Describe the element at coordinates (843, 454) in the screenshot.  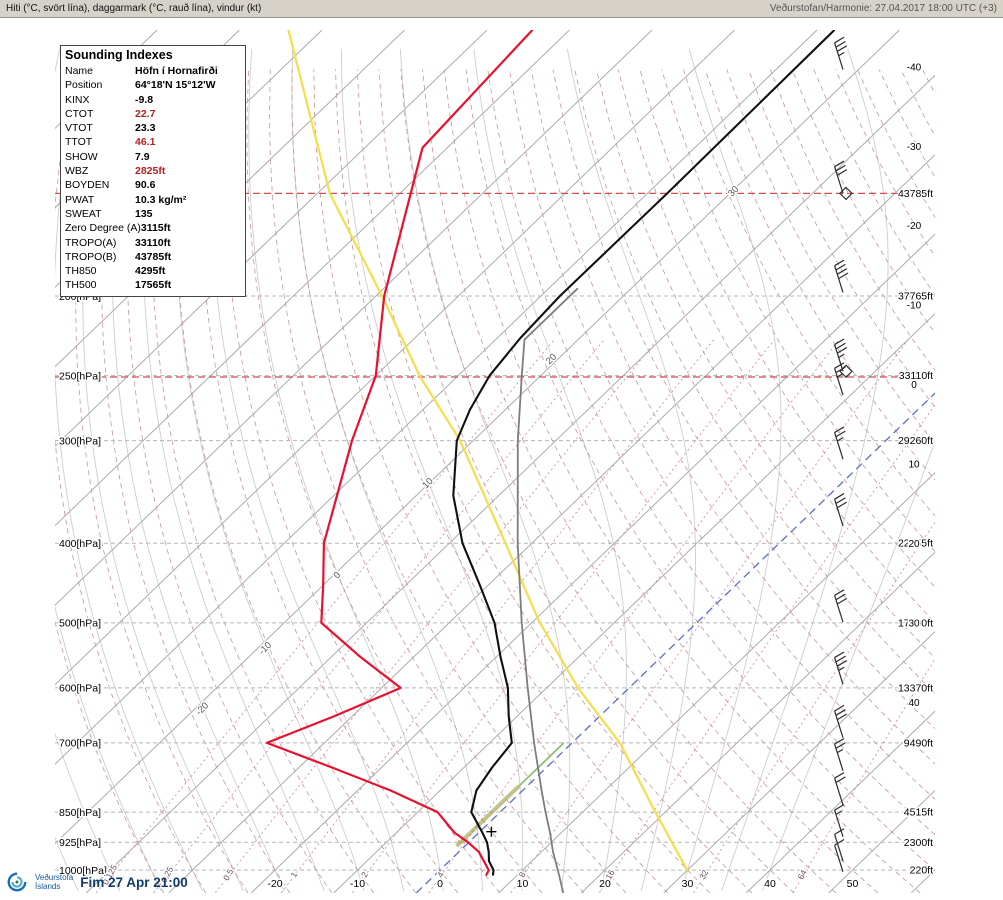
I see `wind-barbs` at that location.